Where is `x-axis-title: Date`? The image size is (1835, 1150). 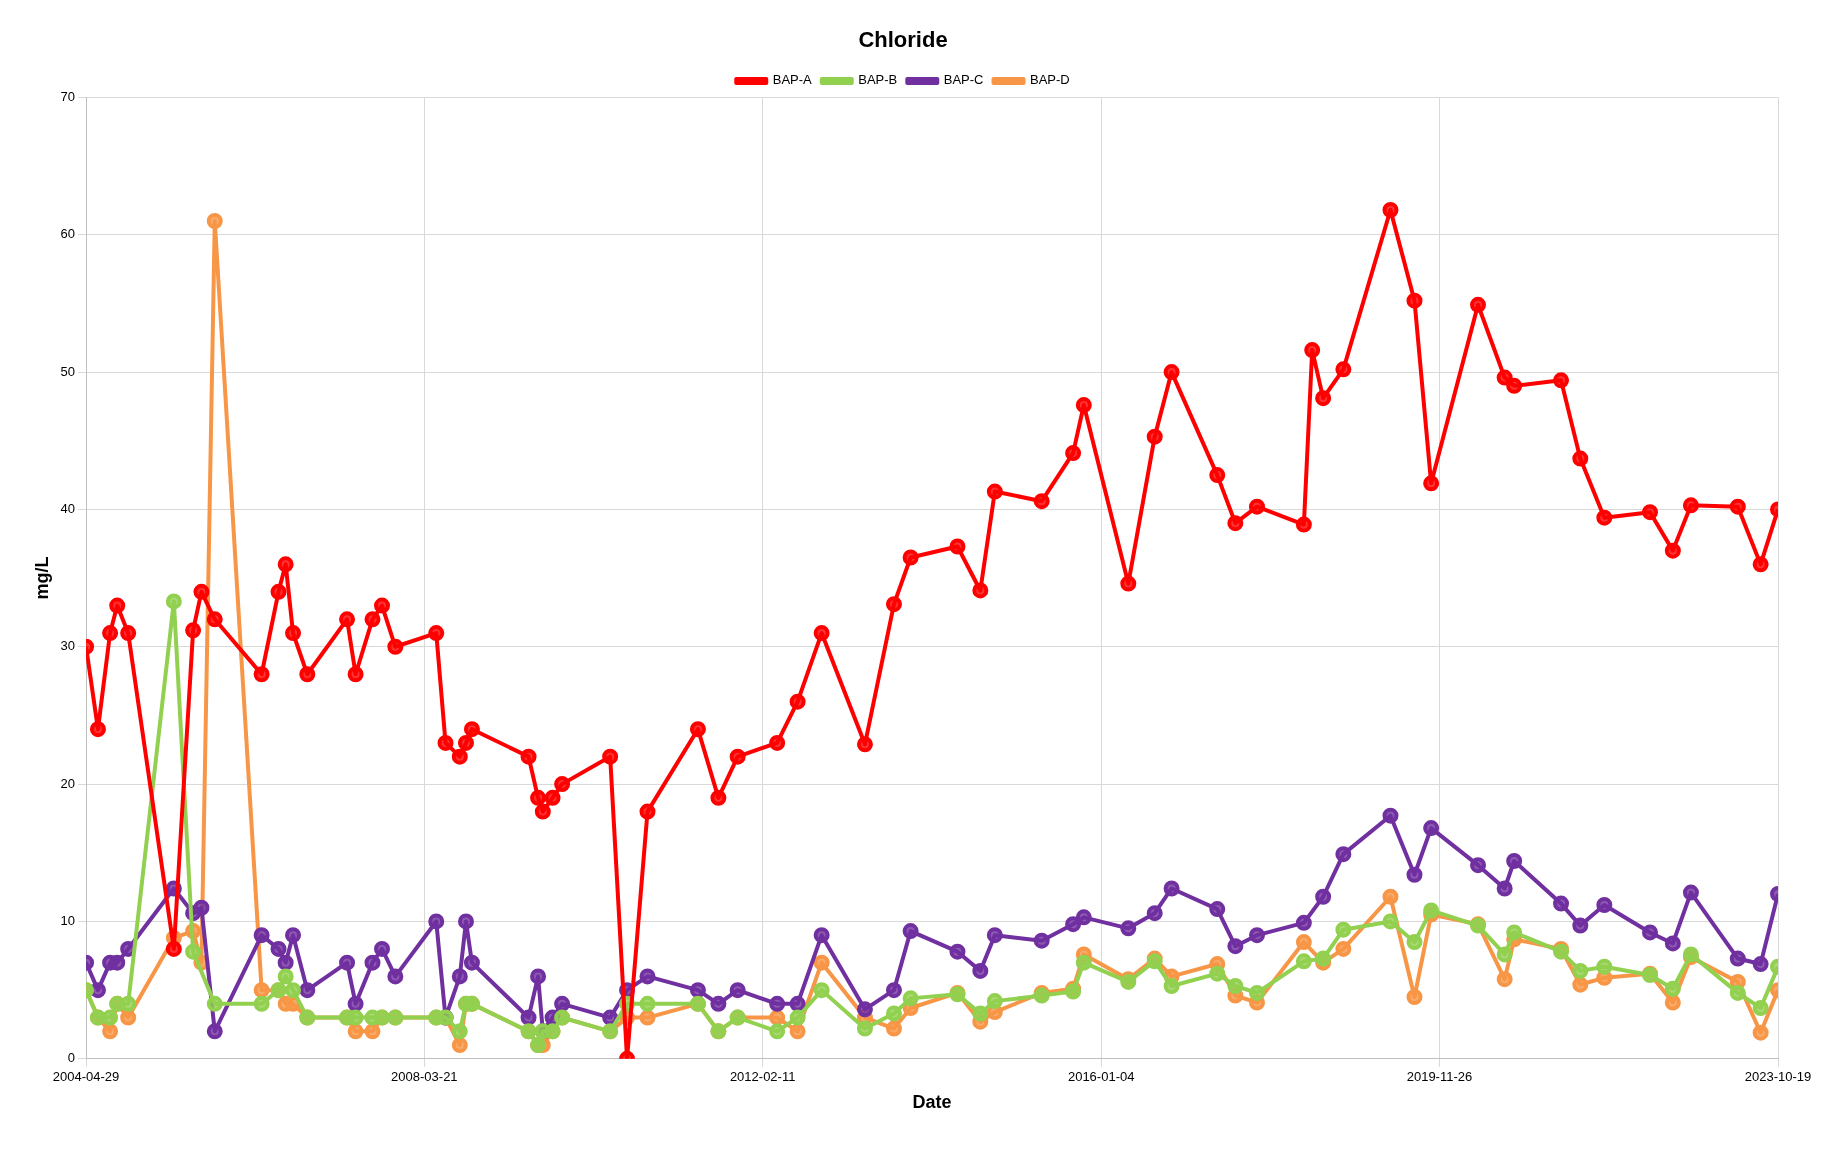 x-axis-title: Date is located at coordinates (932, 1102).